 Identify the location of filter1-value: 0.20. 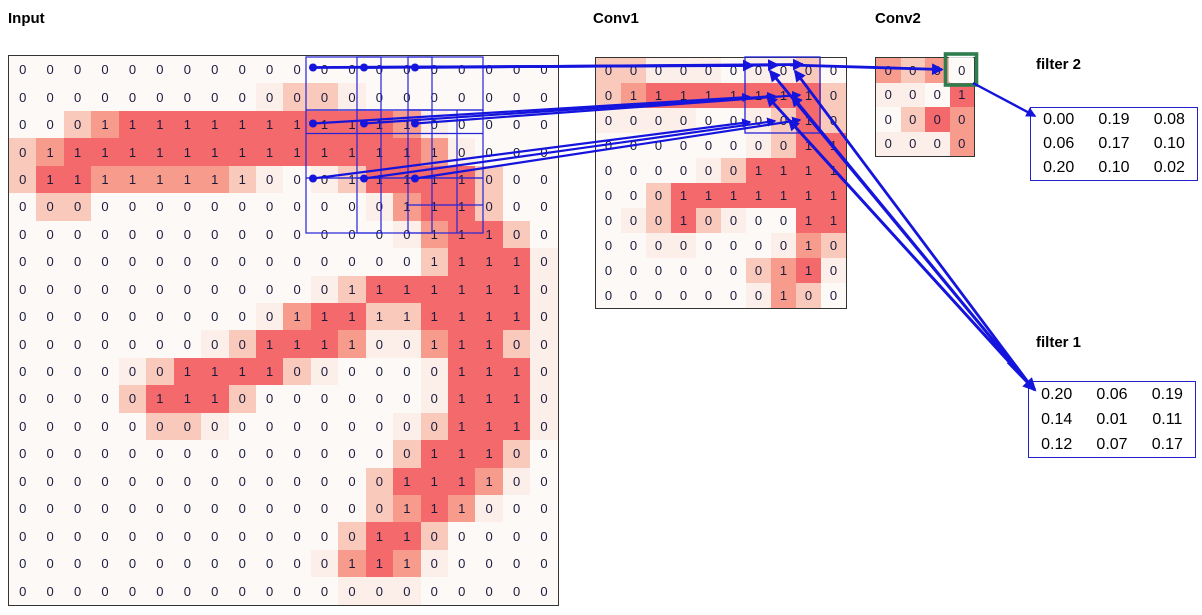
(1057, 394).